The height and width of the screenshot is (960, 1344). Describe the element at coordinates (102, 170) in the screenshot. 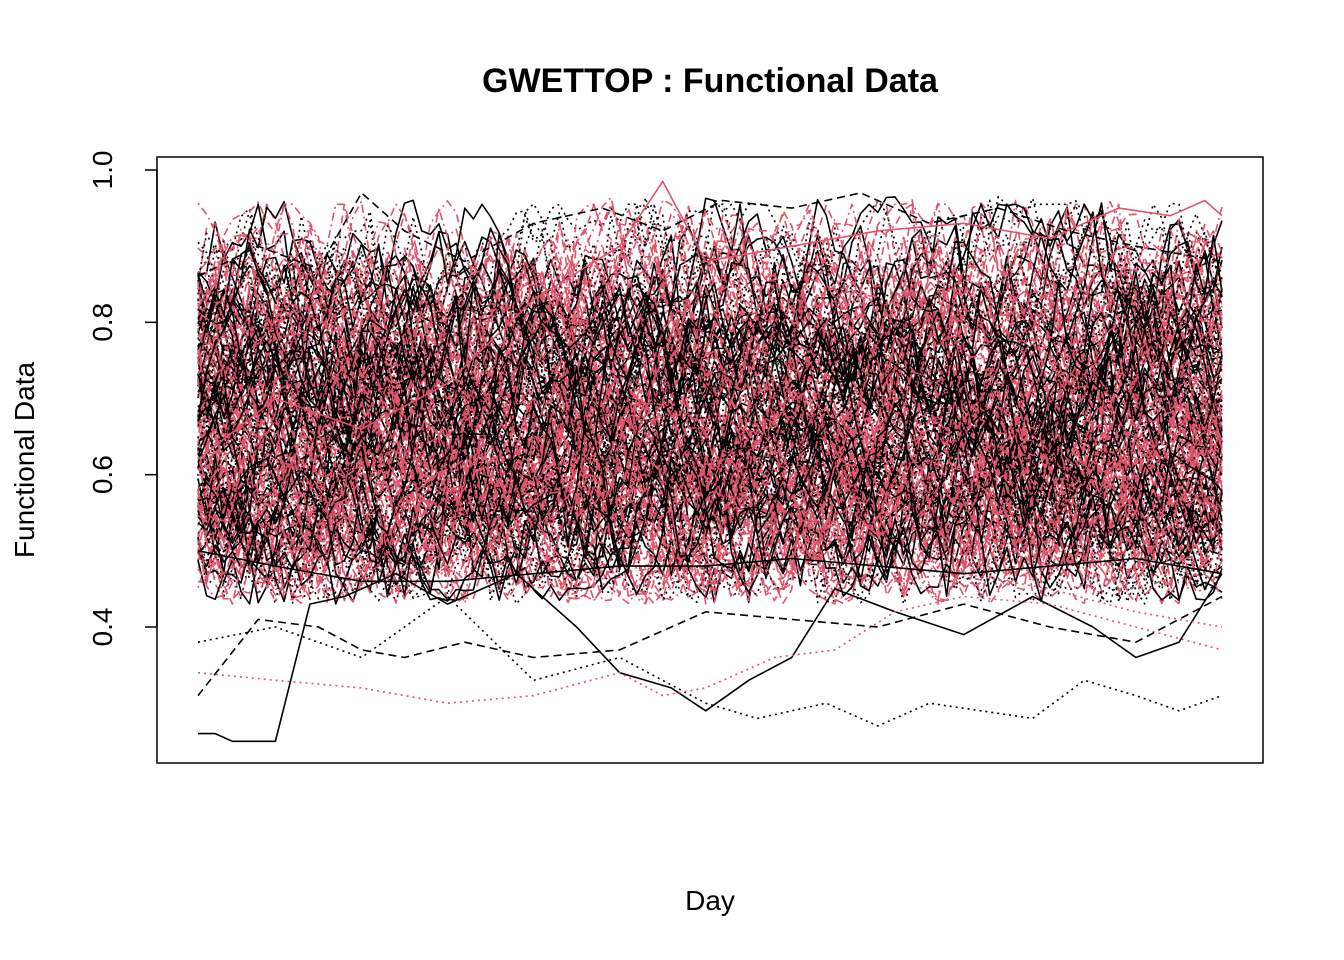

I see `y-tick-label: 1.0` at that location.